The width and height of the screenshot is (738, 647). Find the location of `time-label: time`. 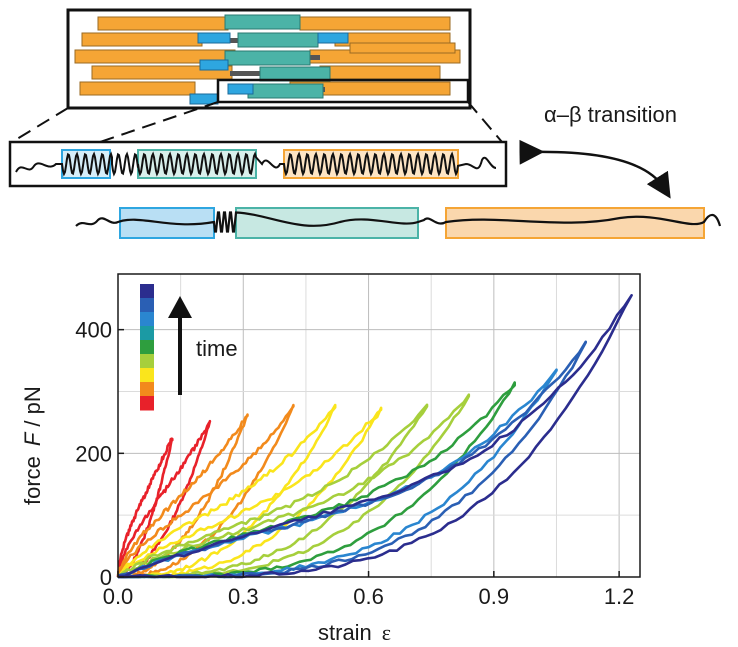

time-label: time is located at coordinates (217, 348).